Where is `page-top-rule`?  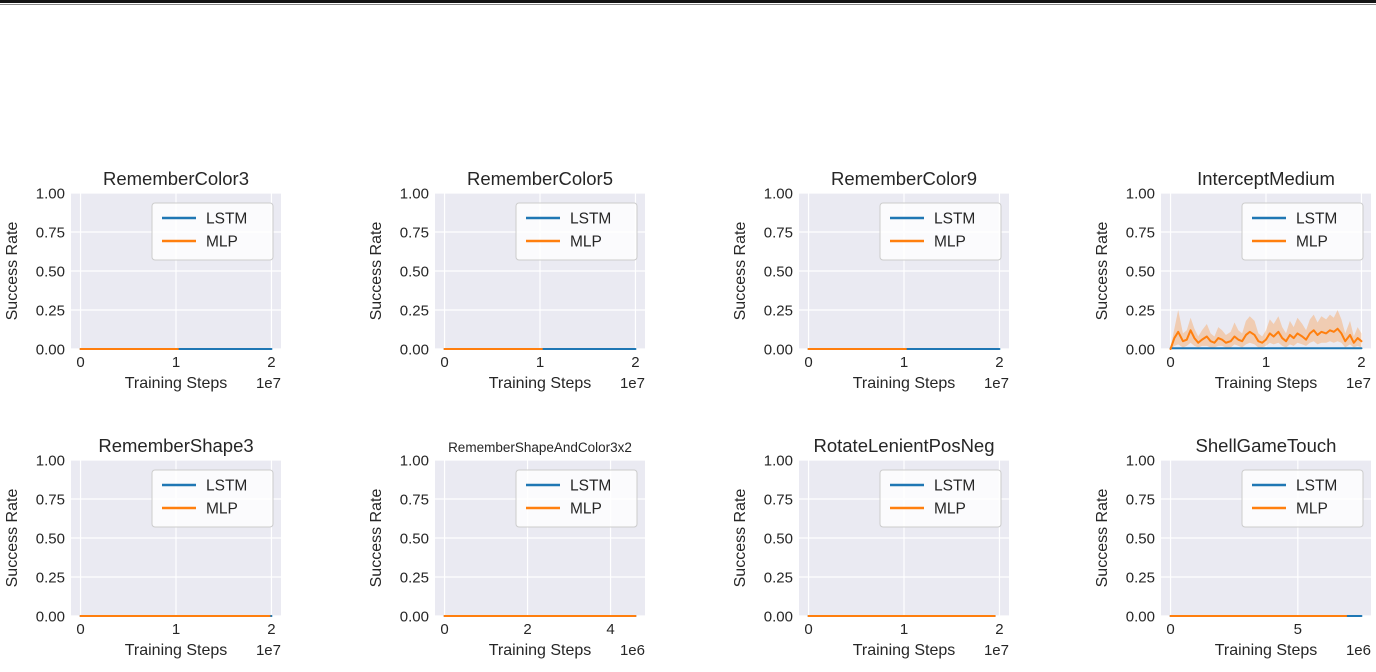 page-top-rule is located at coordinates (688, 1).